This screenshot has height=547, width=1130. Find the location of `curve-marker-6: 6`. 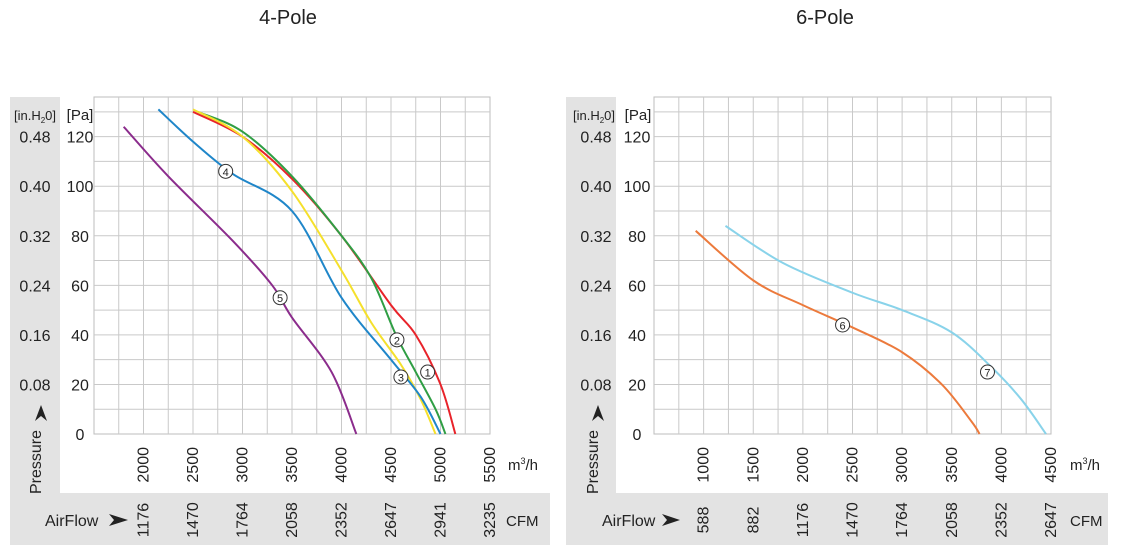

curve-marker-6: 6 is located at coordinates (843, 325).